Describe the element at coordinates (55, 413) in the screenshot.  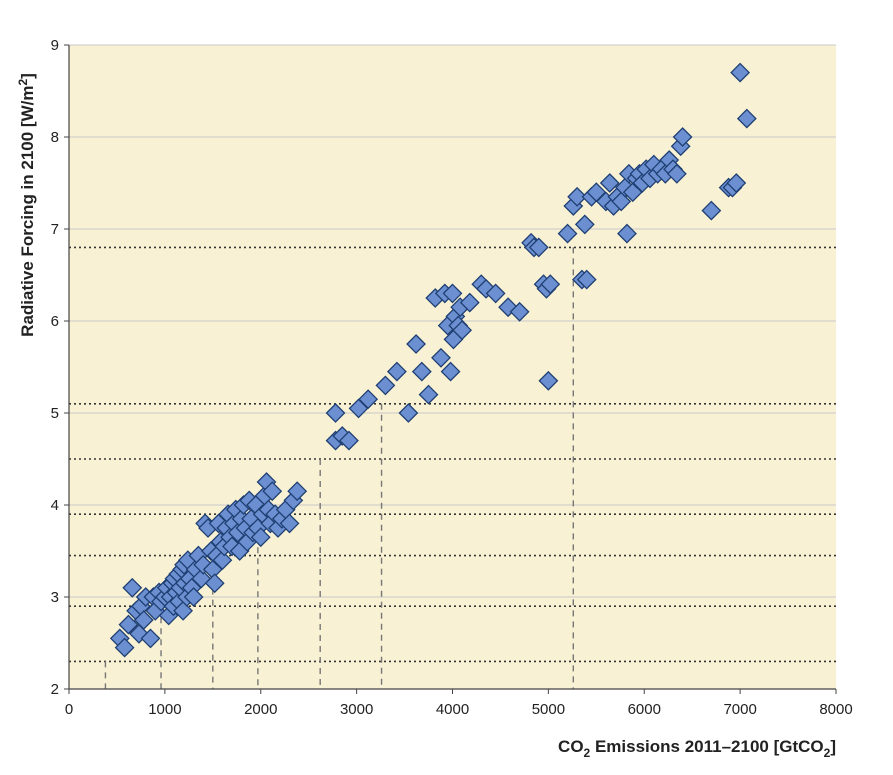
I see `y-tick-label: 5` at that location.